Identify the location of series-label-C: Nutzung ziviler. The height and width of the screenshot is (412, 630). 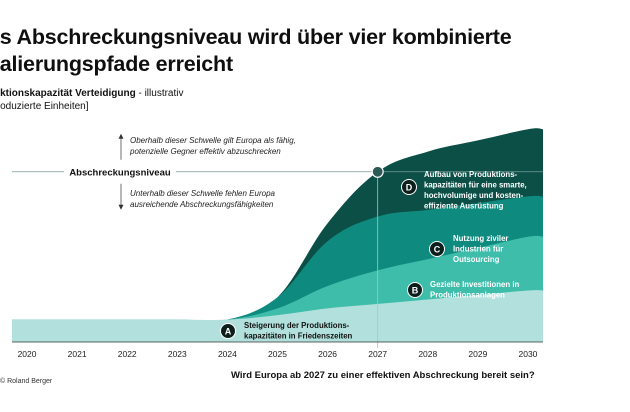
(480, 238).